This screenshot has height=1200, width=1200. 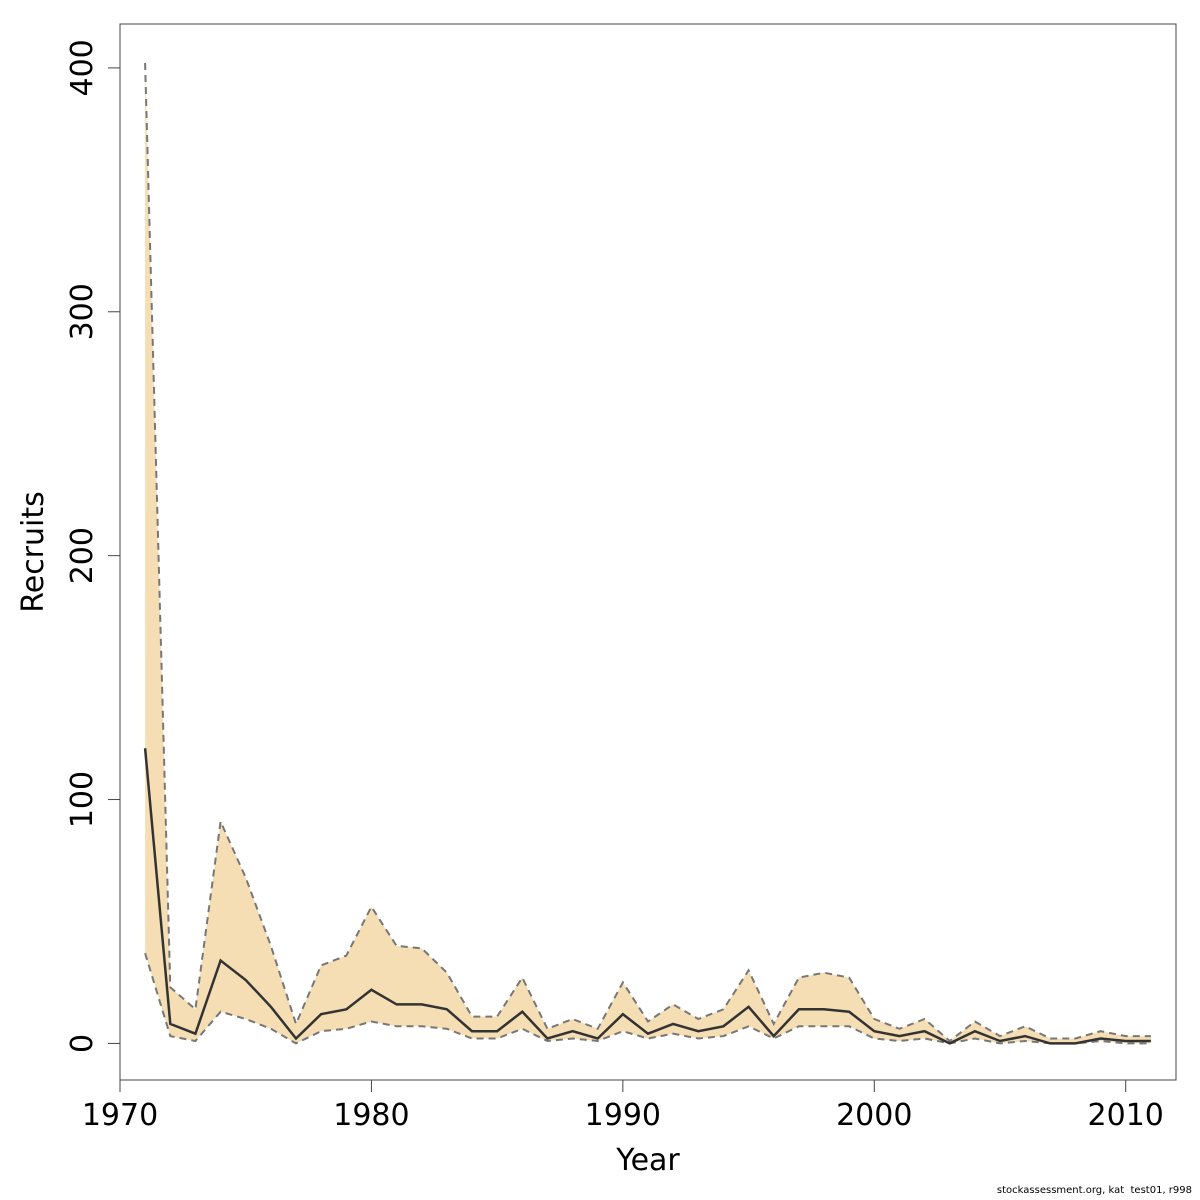 What do you see at coordinates (874, 1115) in the screenshot?
I see `x-tick-label: 2000` at bounding box center [874, 1115].